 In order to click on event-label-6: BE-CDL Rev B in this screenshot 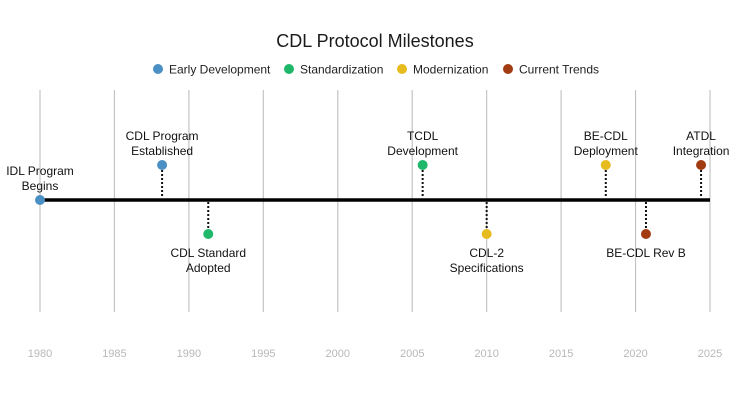, I will do `click(646, 253)`.